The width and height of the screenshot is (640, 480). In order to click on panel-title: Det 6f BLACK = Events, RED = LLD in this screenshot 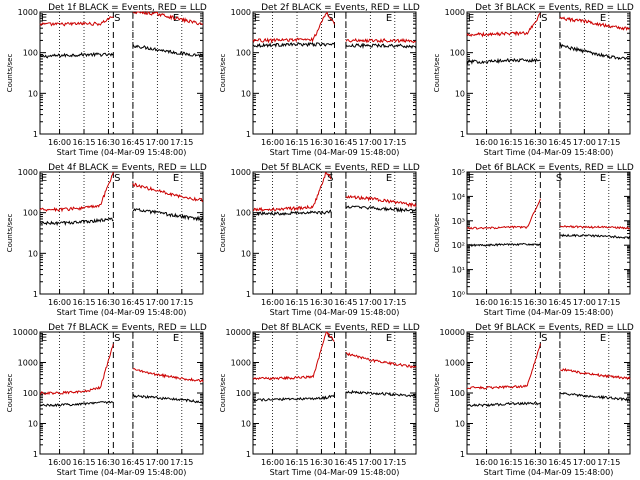, I will do `click(554, 168)`.